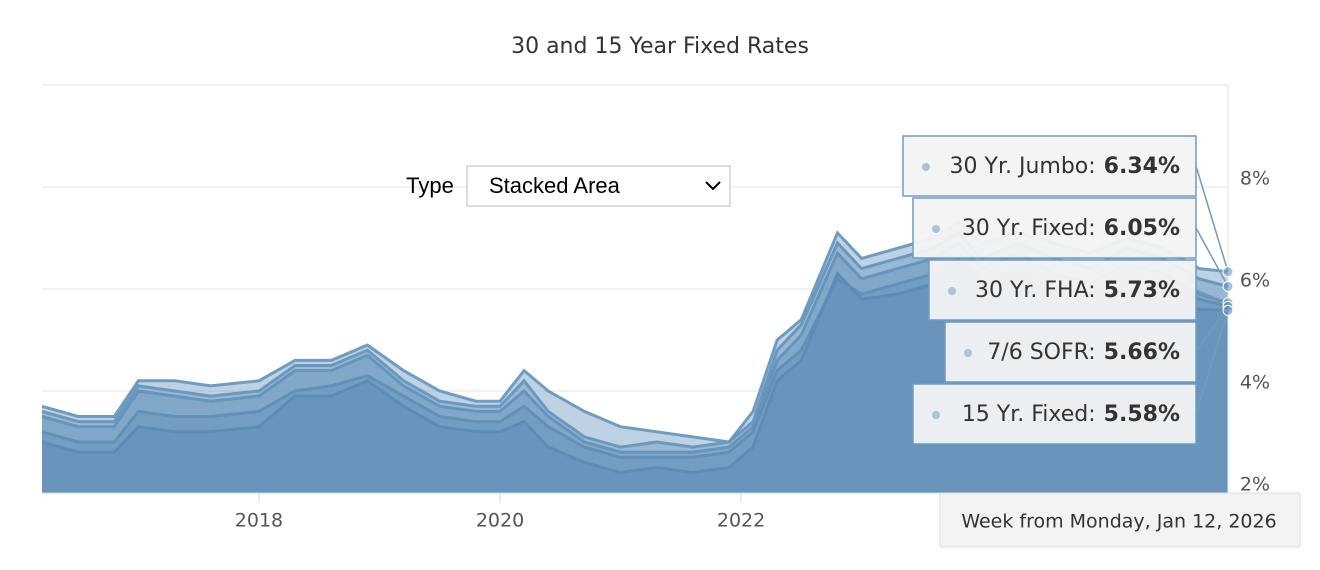 The width and height of the screenshot is (1320, 570). What do you see at coordinates (1142, 228) in the screenshot?
I see `tooltip-value: 6.05%` at bounding box center [1142, 228].